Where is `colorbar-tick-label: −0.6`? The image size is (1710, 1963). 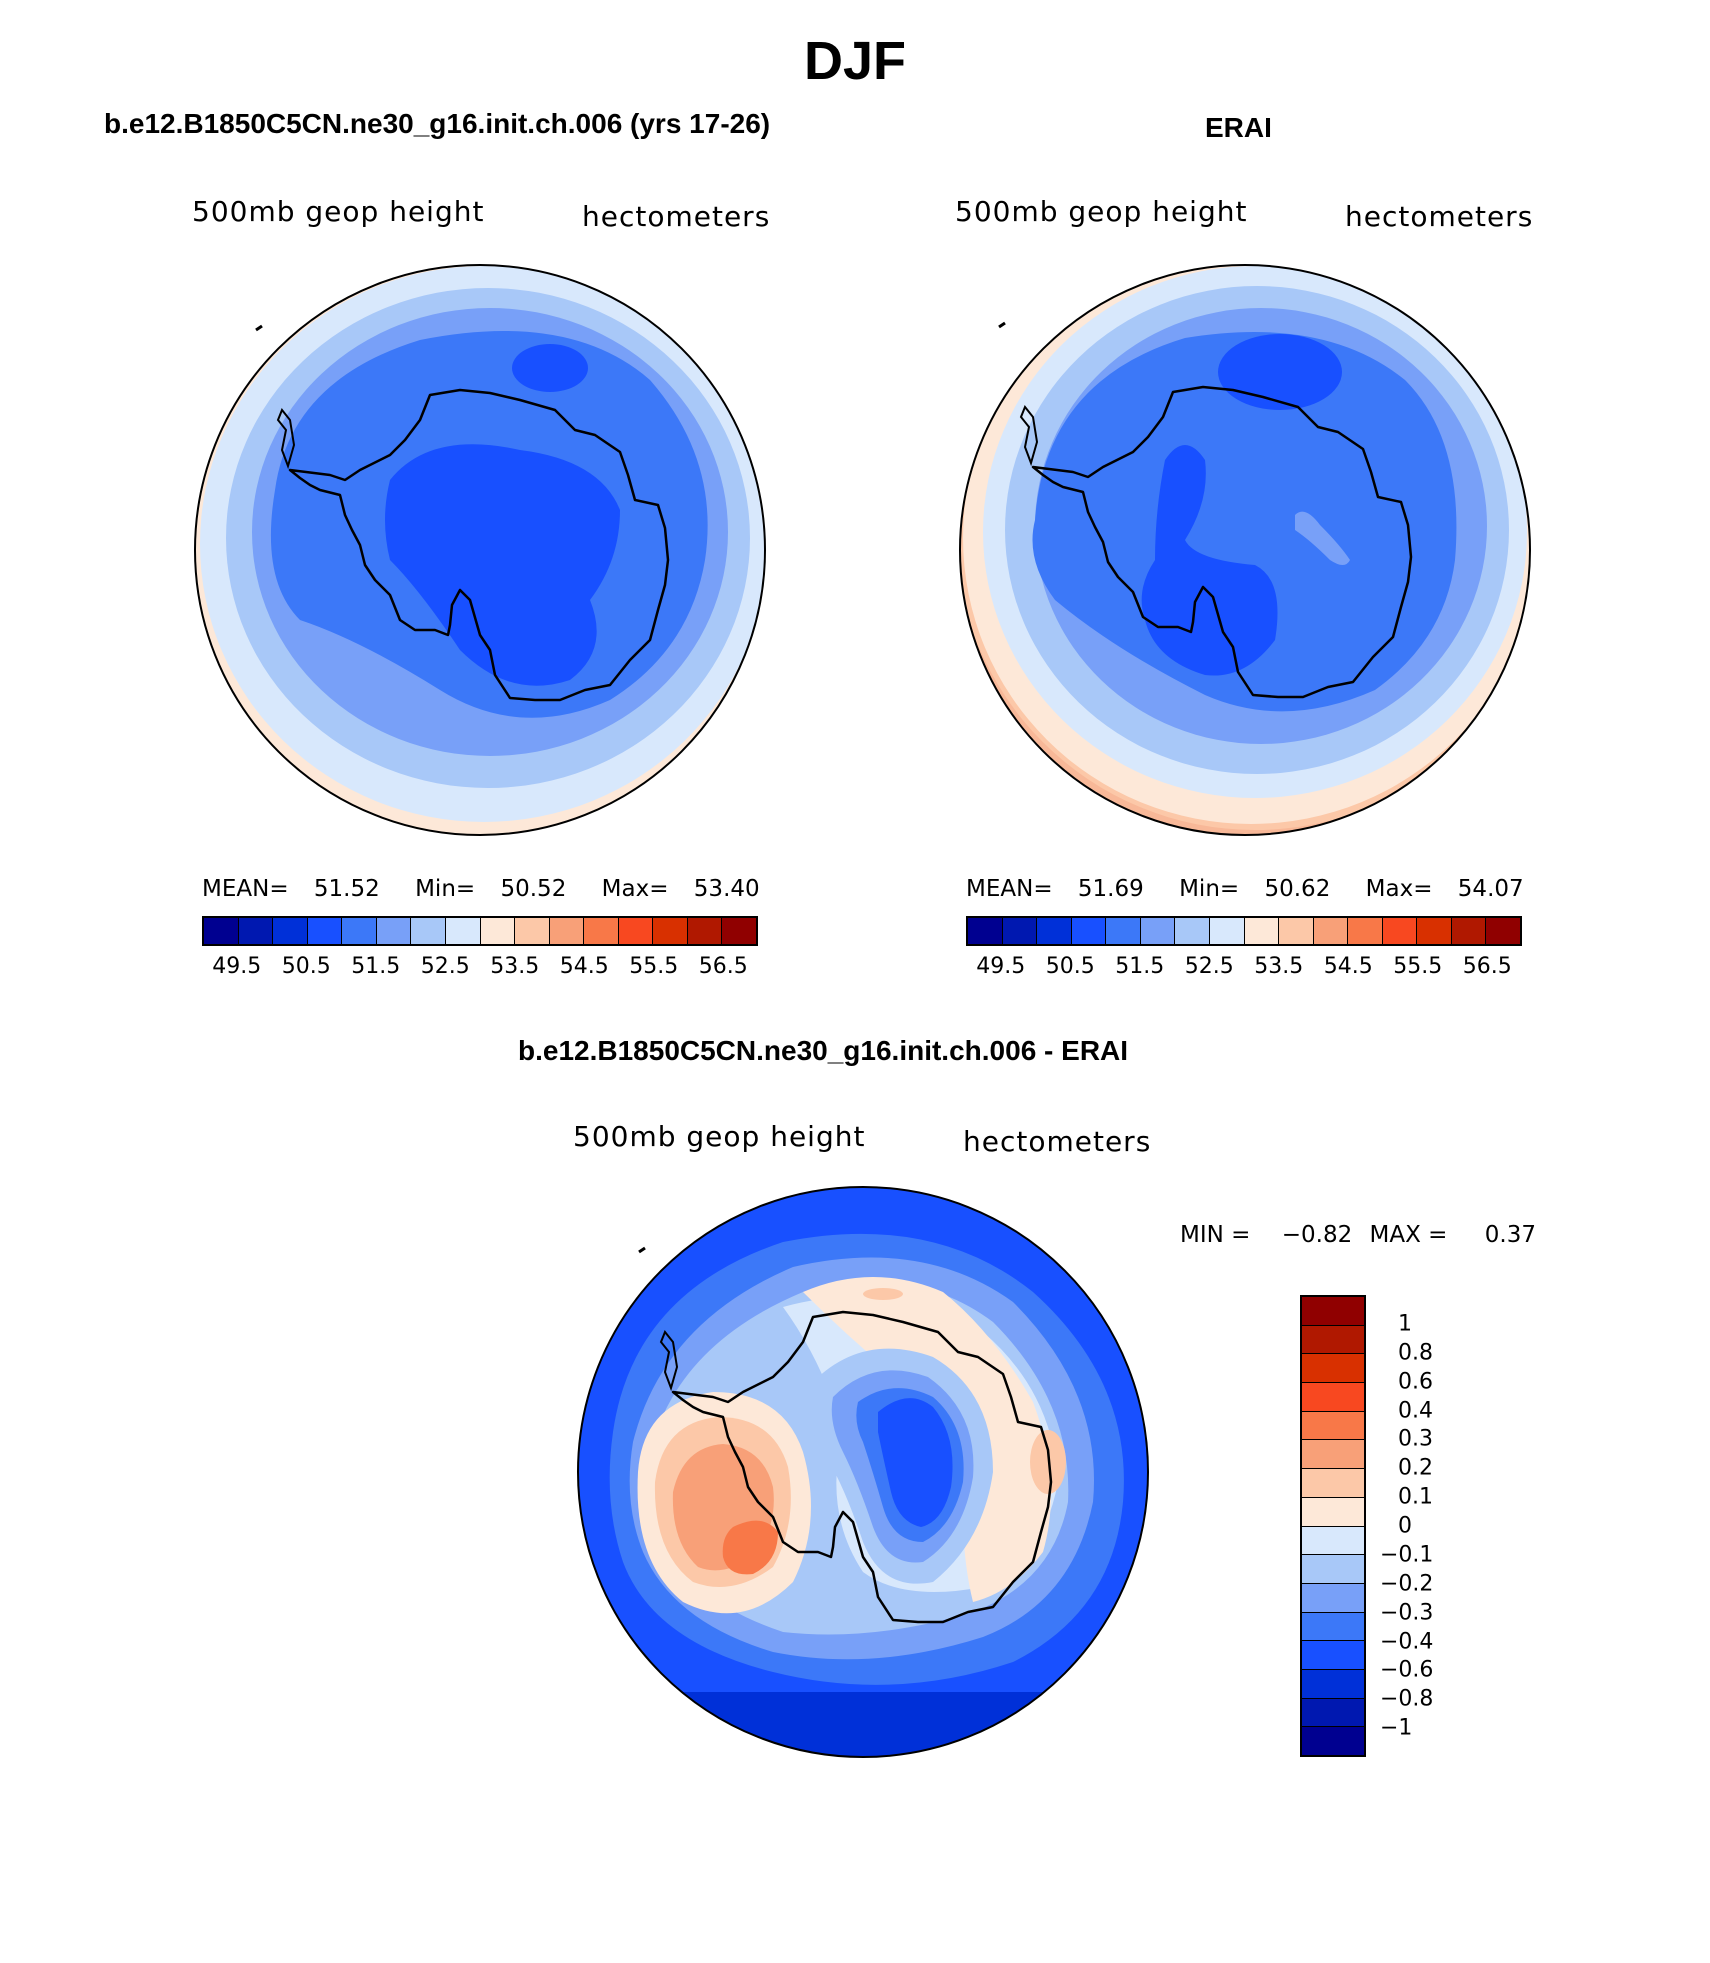 colorbar-tick-label: −0.6 is located at coordinates (1407, 1670).